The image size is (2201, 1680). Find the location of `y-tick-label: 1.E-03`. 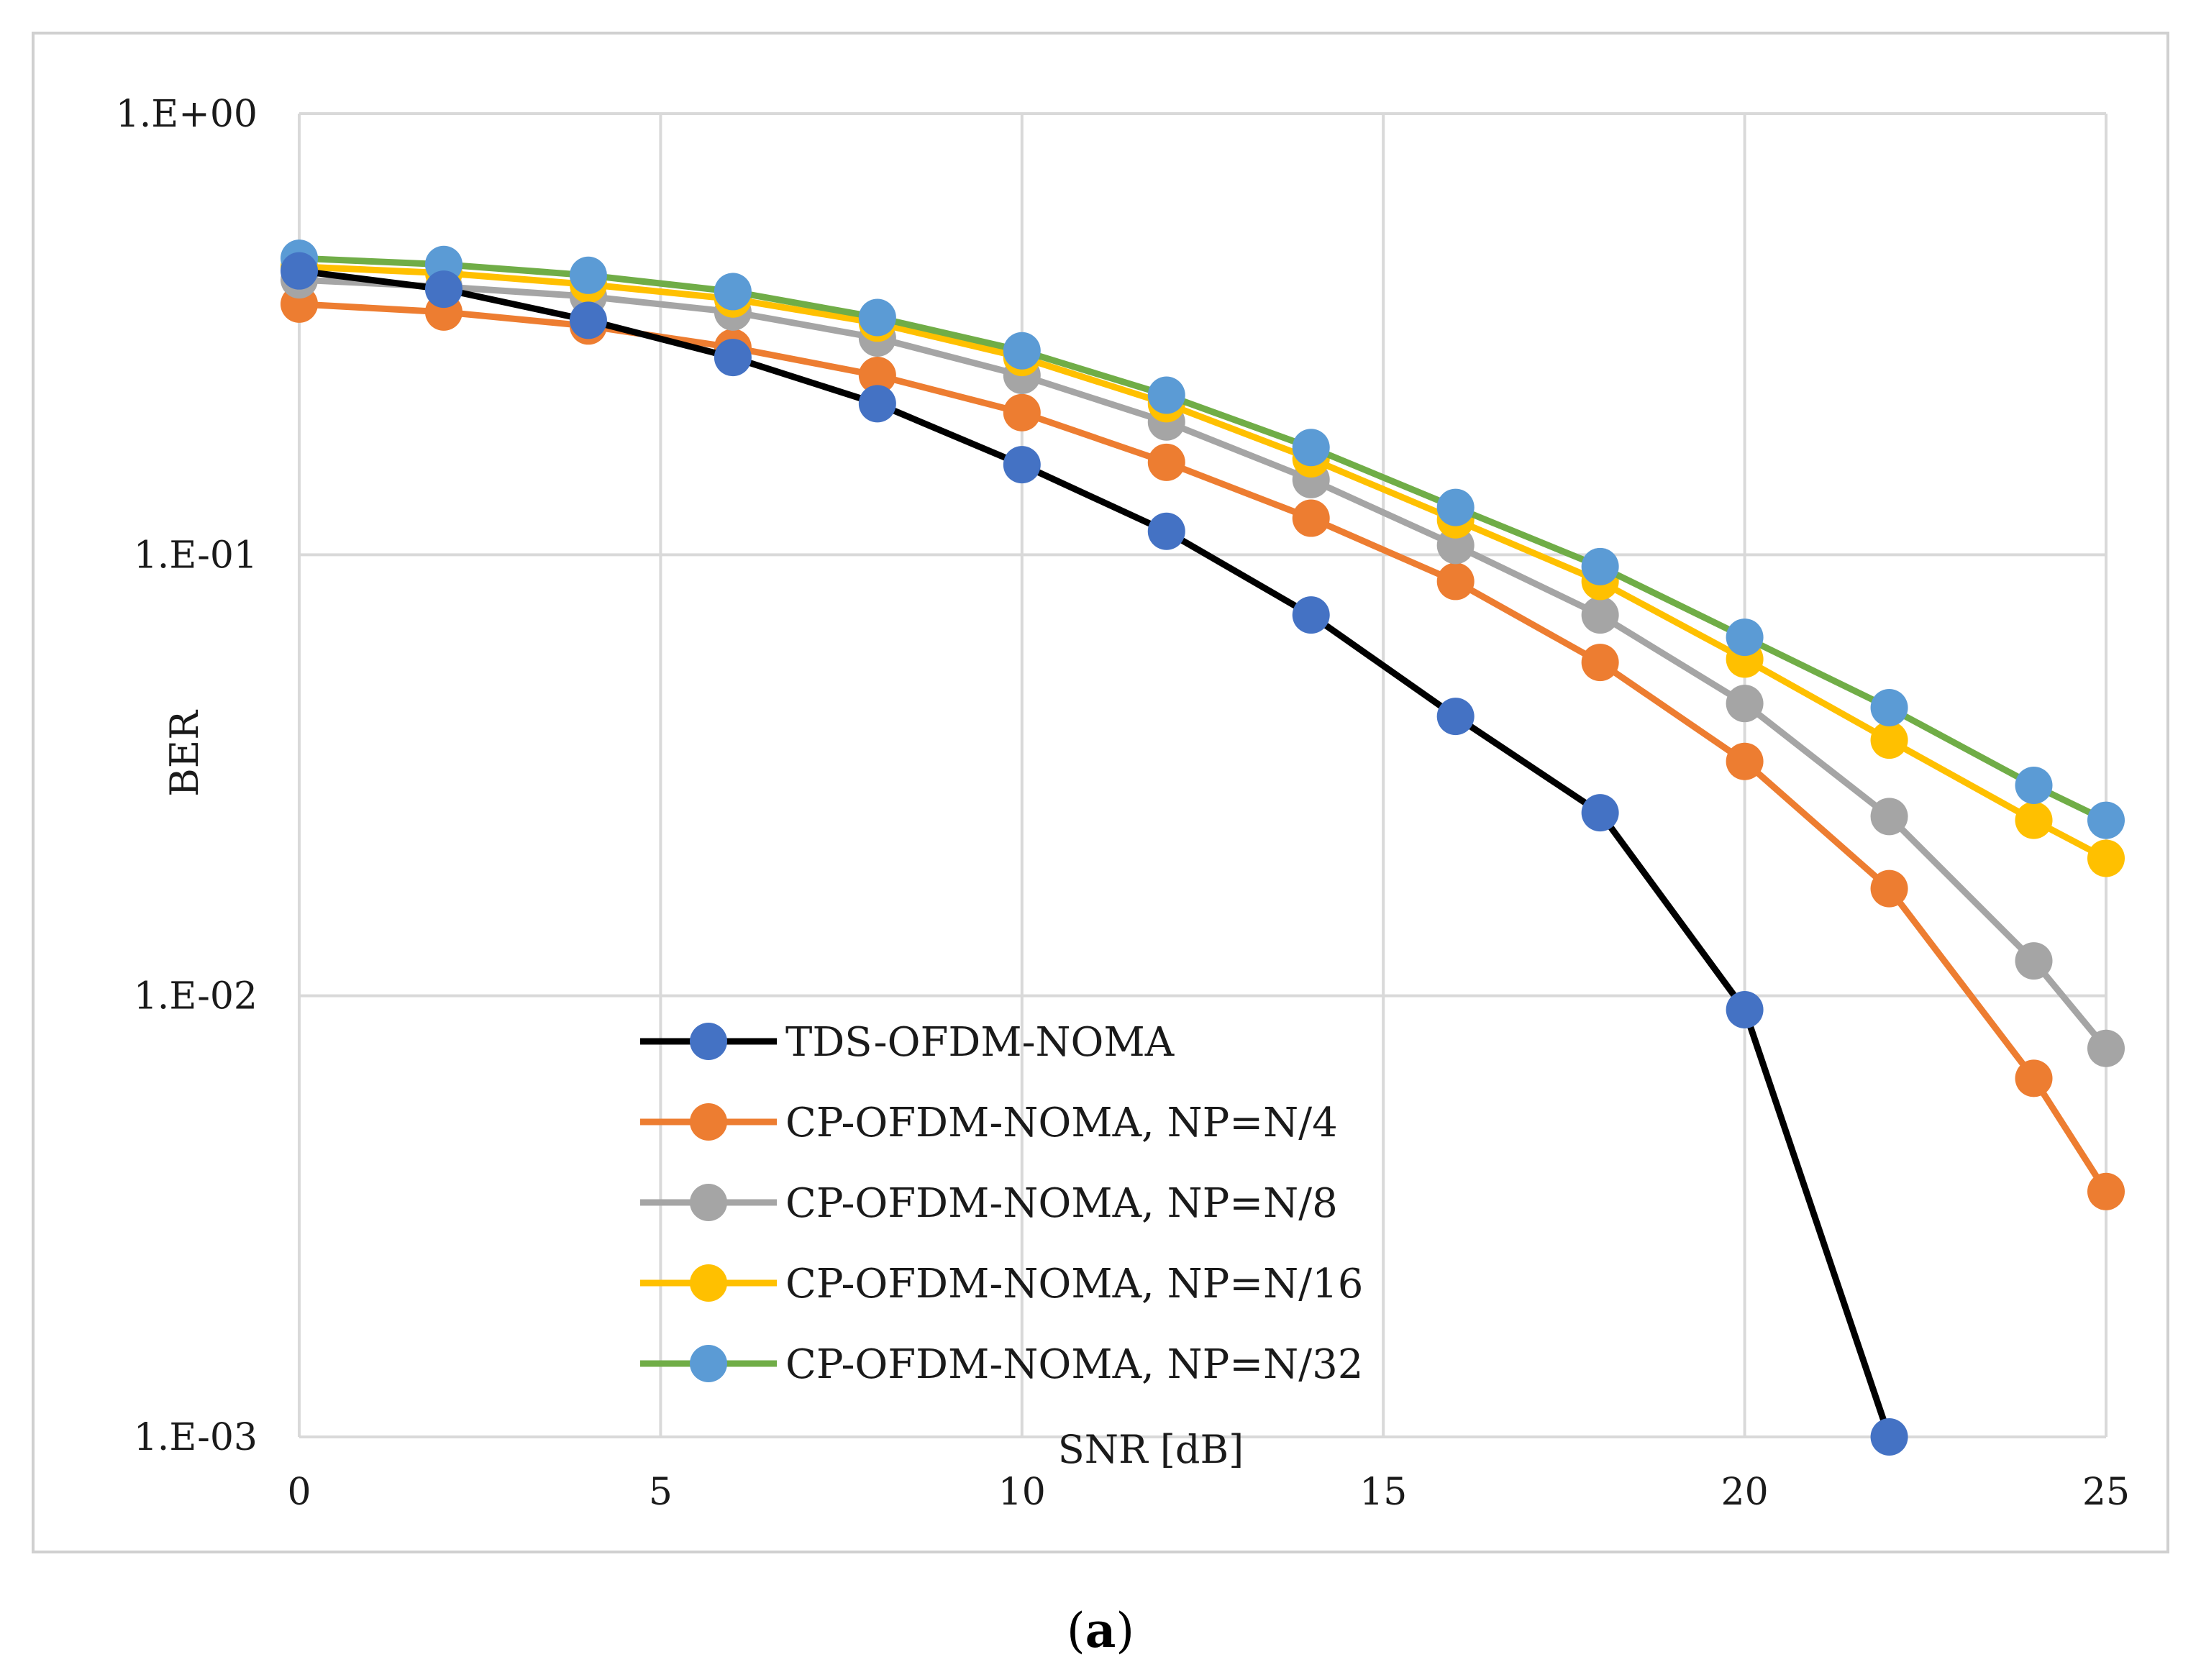

y-tick-label: 1.E-03 is located at coordinates (196, 1437).